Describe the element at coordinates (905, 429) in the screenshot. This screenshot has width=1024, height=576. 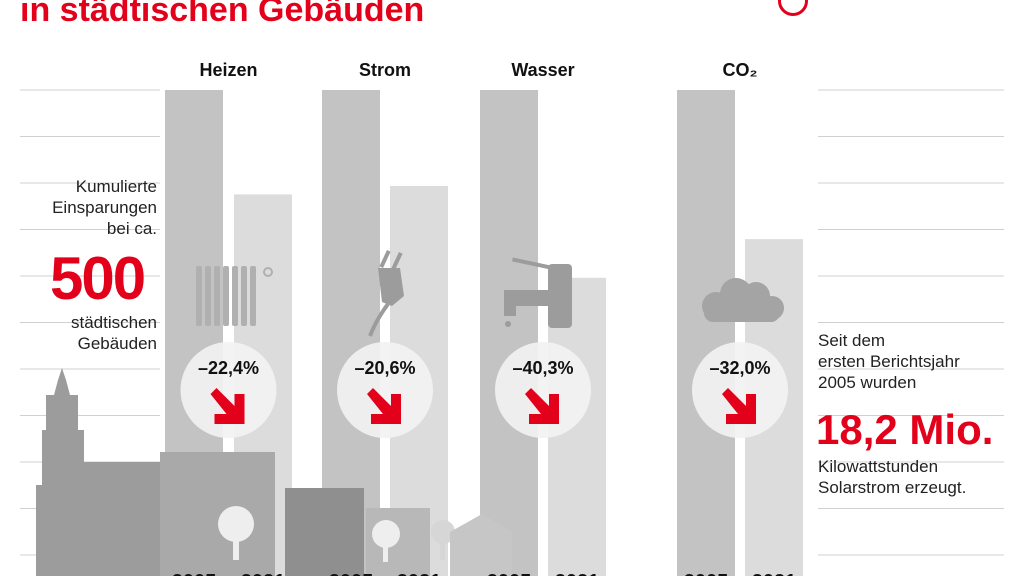
I see `right-note-big-value: 18,2 Mio.` at that location.